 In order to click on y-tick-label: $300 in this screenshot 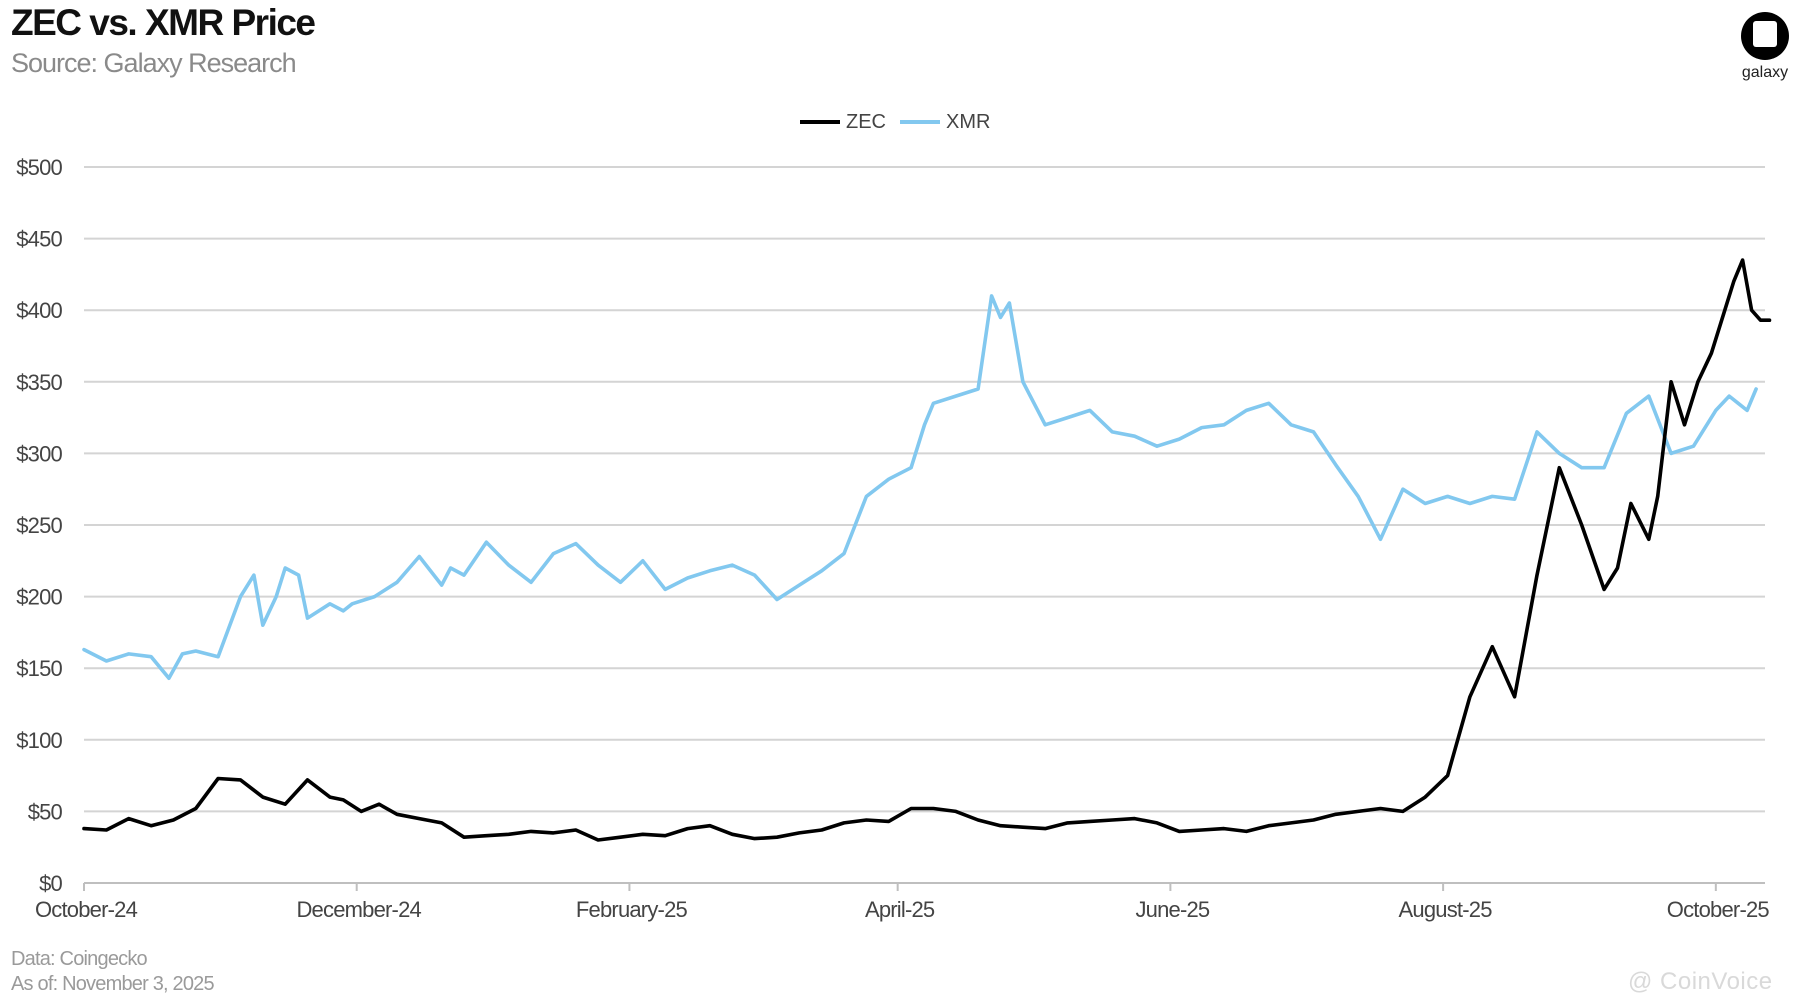, I will do `click(39, 453)`.